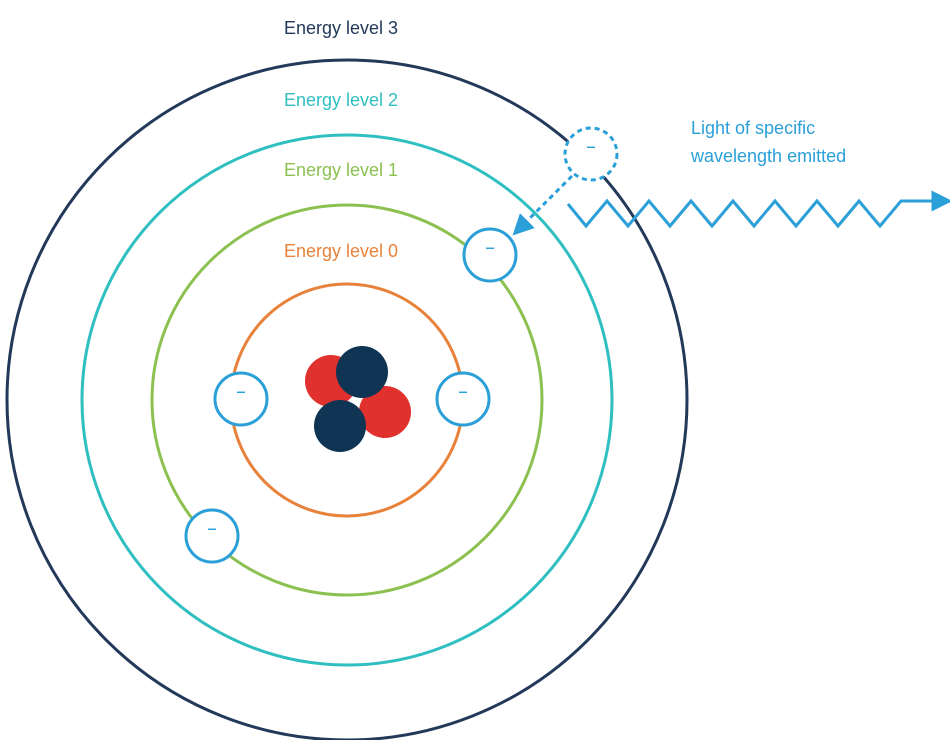 The image size is (950, 740). Describe the element at coordinates (341, 251) in the screenshot. I see `energy-level-0-label: Energy level 0` at that location.